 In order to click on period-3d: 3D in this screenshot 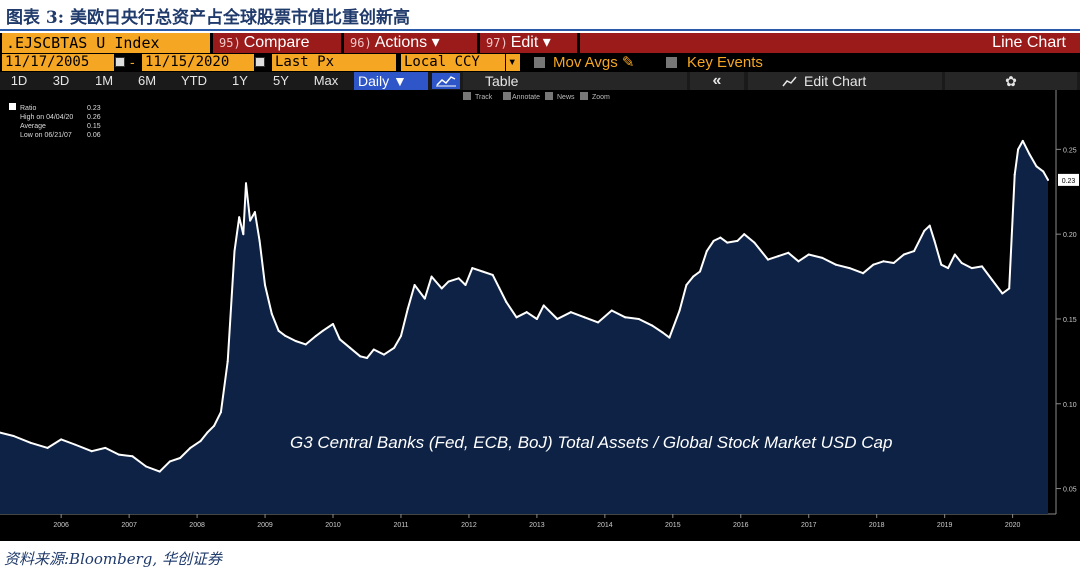, I will do `click(61, 80)`.